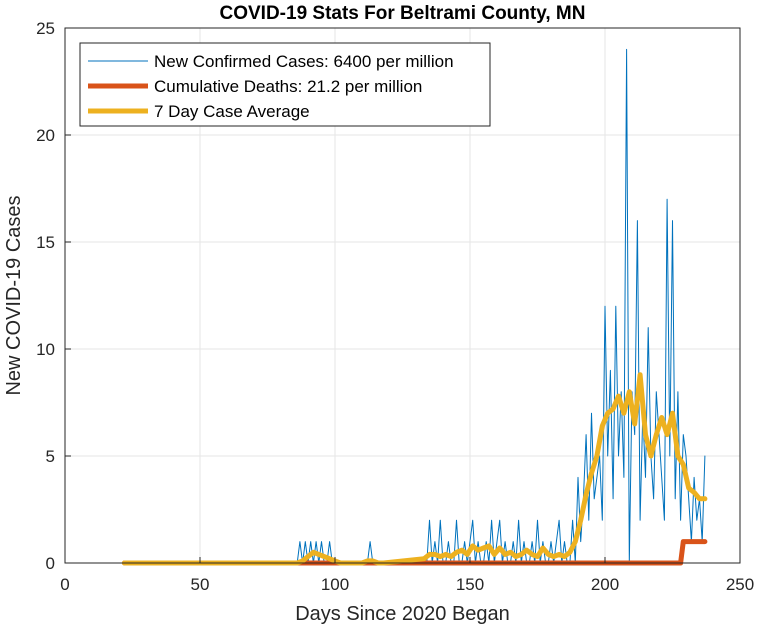  What do you see at coordinates (45, 28) in the screenshot?
I see `y-tick-label: 25` at bounding box center [45, 28].